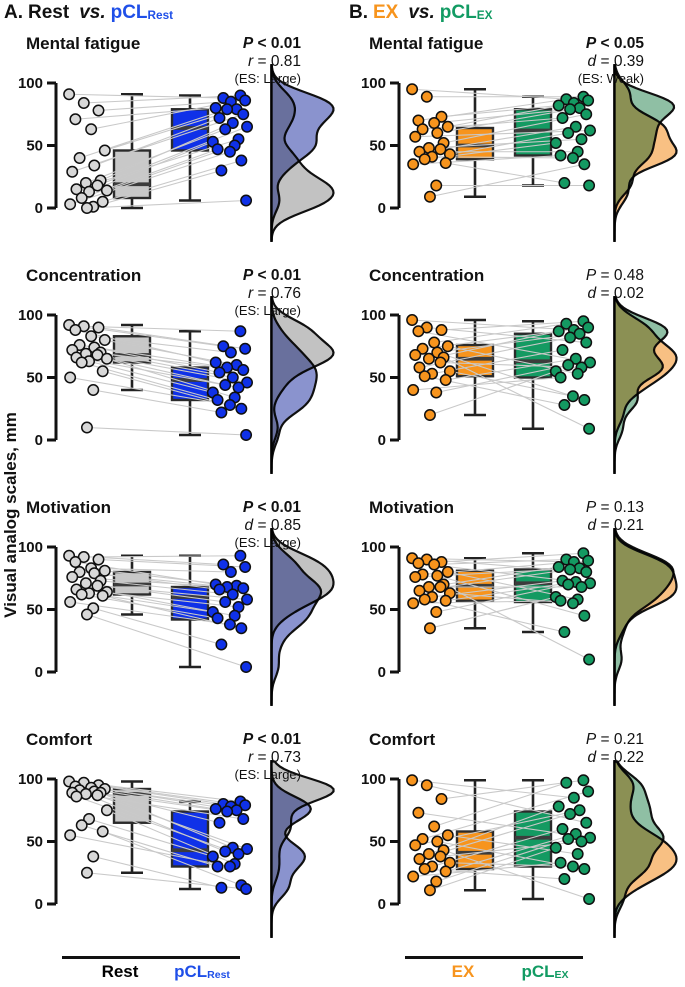 The height and width of the screenshot is (987, 685). I want to click on header-b-prefix: B., so click(358, 12).